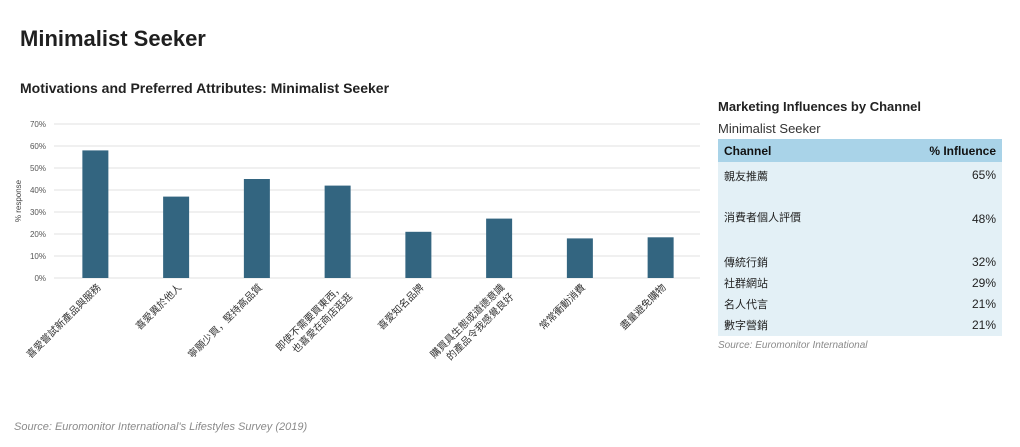  What do you see at coordinates (935, 150) in the screenshot?
I see `header-influence: % Influence` at bounding box center [935, 150].